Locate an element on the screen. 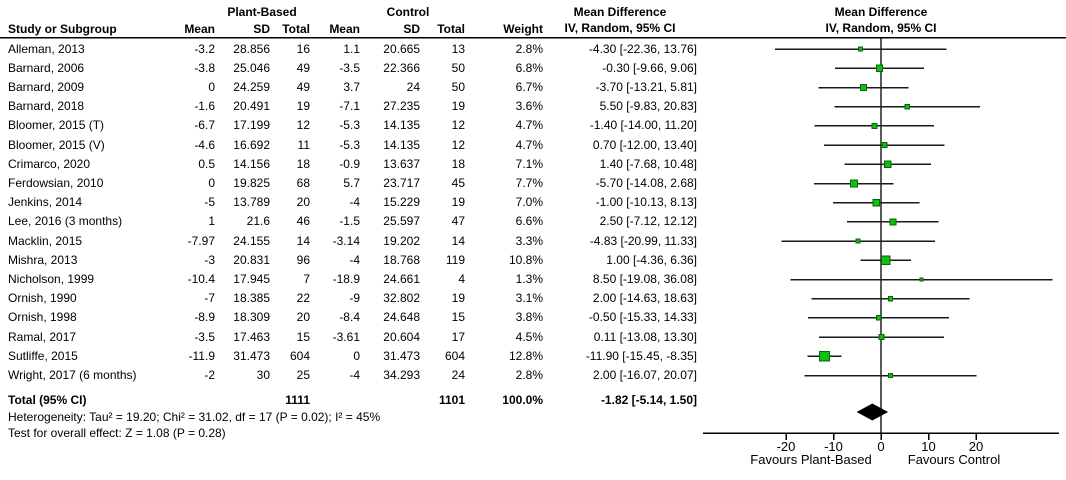 The height and width of the screenshot is (480, 1066). control-mean: -9 is located at coordinates (354, 298).